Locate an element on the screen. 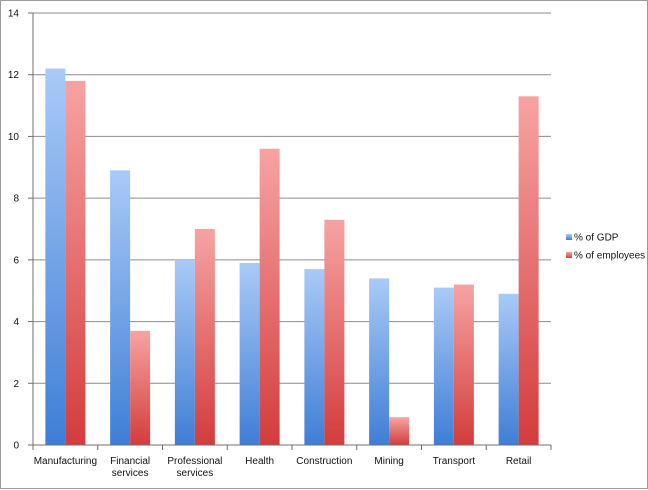 The image size is (648, 490). y-tick-label: 6 is located at coordinates (16, 260).